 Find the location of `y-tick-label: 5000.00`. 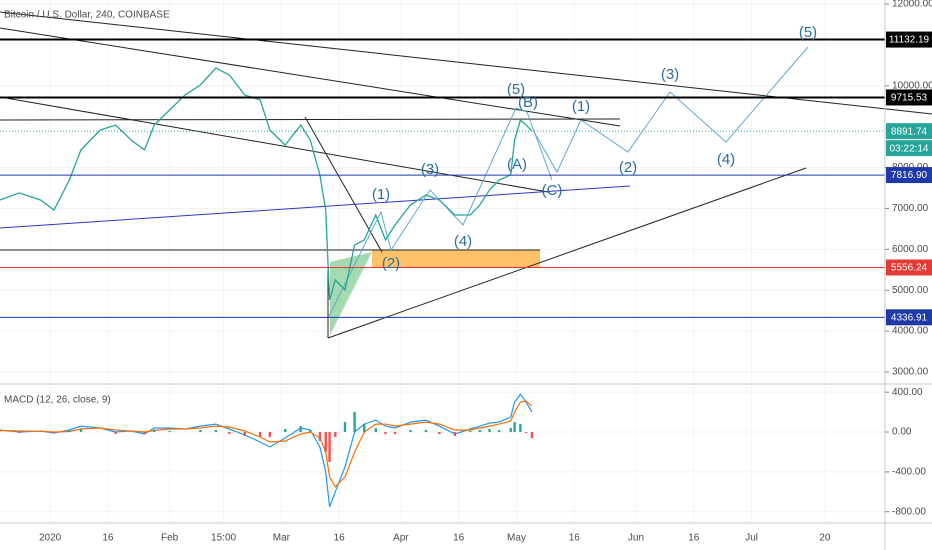

y-tick-label: 5000.00 is located at coordinates (910, 290).